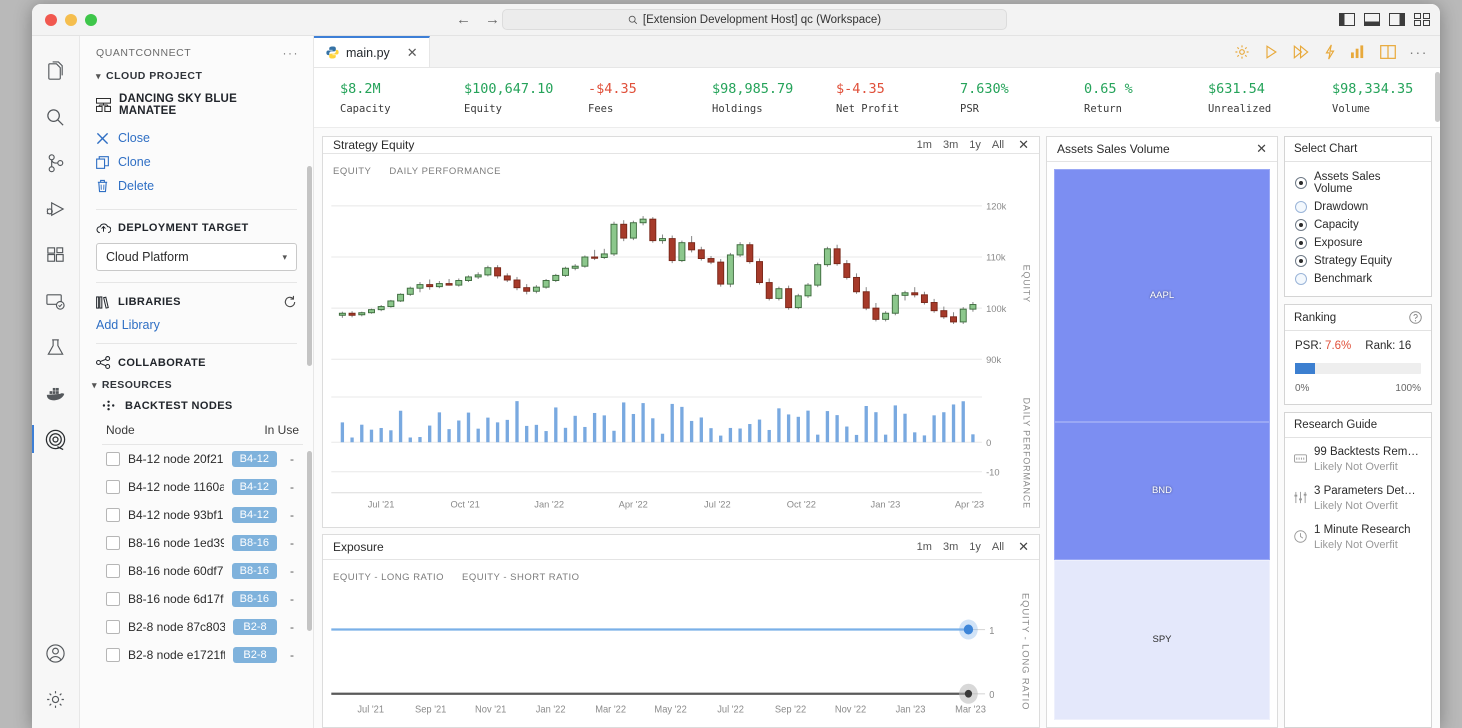 The width and height of the screenshot is (1462, 728). What do you see at coordinates (292, 459) in the screenshot?
I see `node-in-use: -` at bounding box center [292, 459].